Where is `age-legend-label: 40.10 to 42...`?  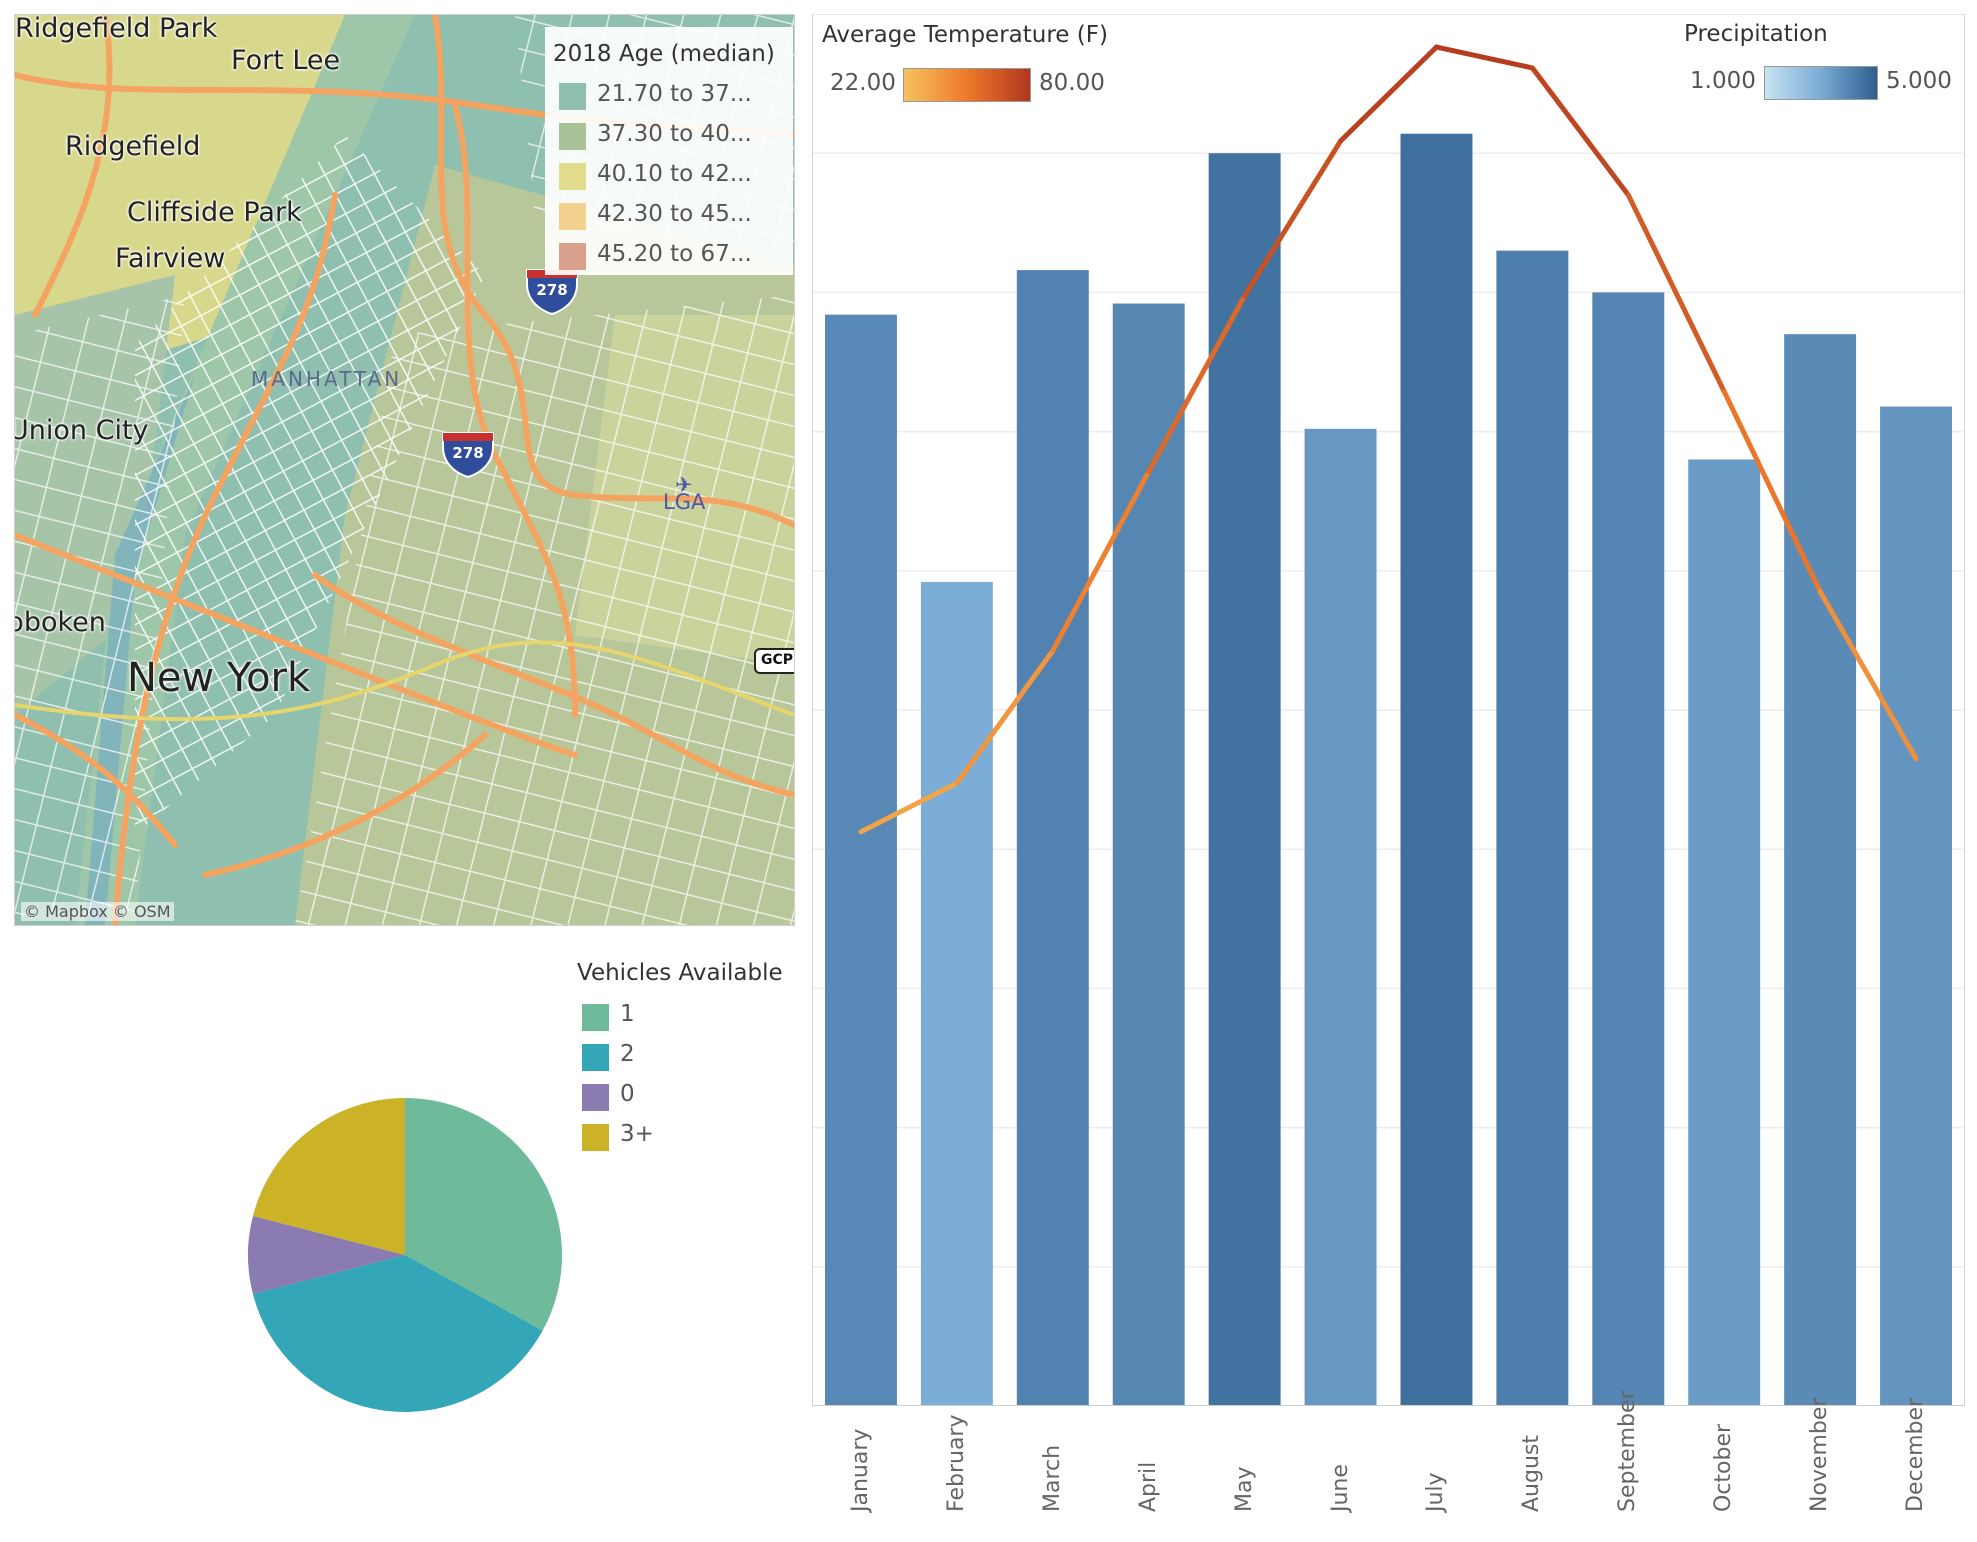 age-legend-label: 40.10 to 42... is located at coordinates (674, 174).